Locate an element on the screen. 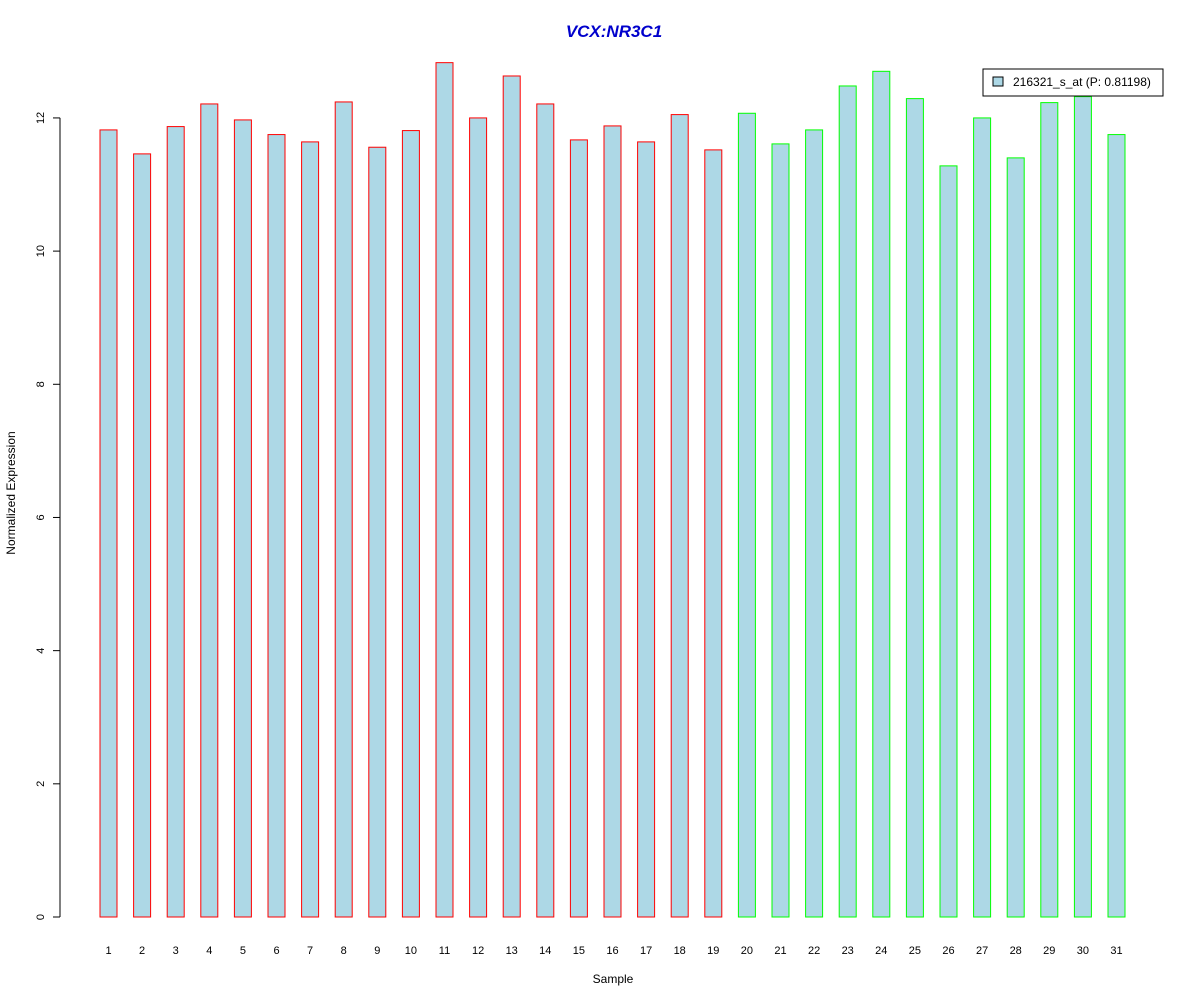 Image resolution: width=1200 pixels, height=1005 pixels. y-tick-label: 12 is located at coordinates (41, 118).